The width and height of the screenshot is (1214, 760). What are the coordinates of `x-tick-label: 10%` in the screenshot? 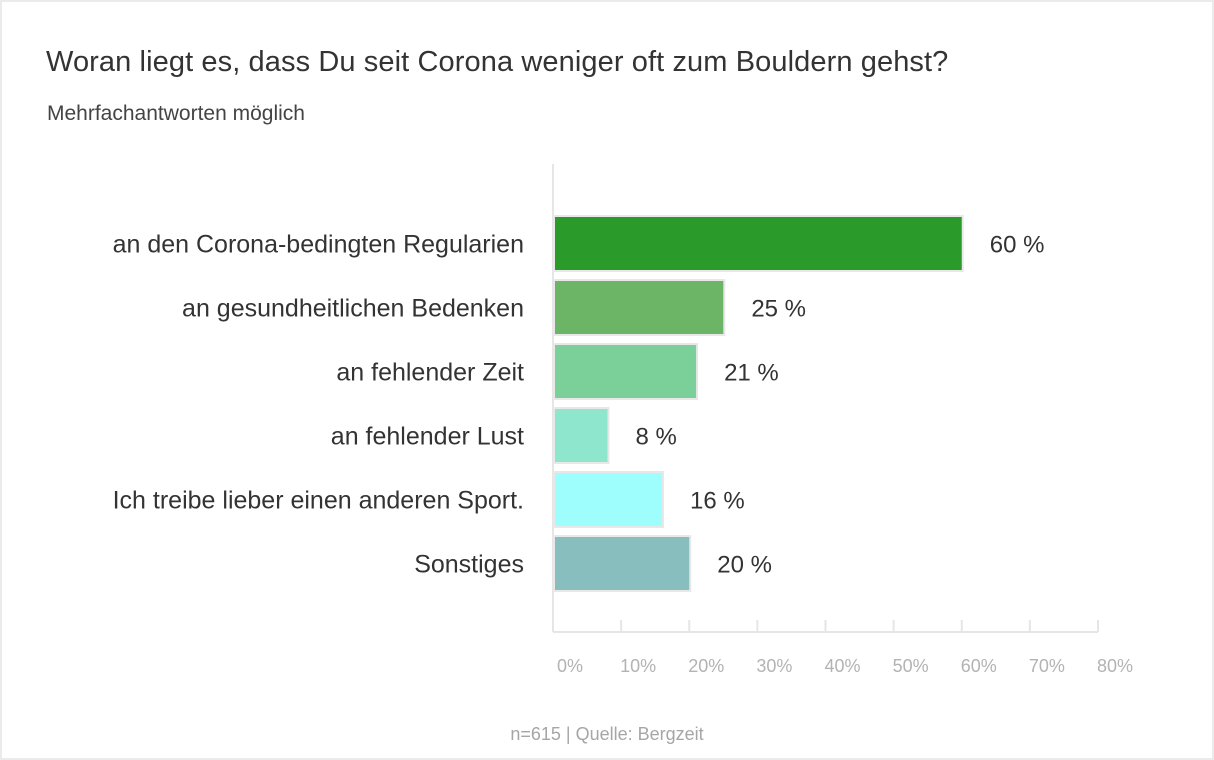 It's located at (638, 666).